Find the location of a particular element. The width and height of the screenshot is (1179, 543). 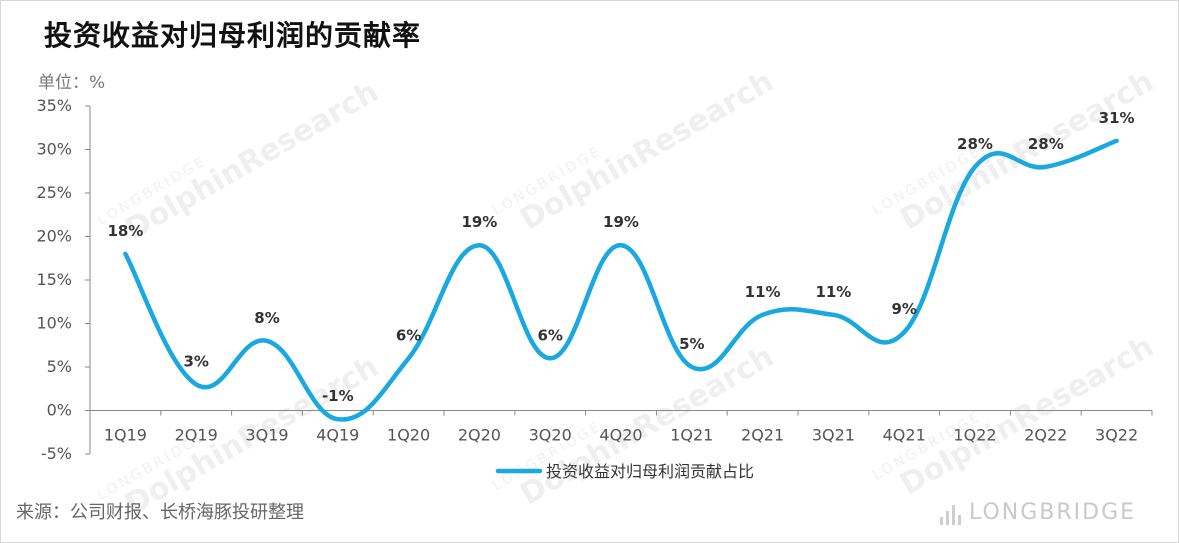

longbridge-logo: LONGBRIDGE is located at coordinates (1038, 512).